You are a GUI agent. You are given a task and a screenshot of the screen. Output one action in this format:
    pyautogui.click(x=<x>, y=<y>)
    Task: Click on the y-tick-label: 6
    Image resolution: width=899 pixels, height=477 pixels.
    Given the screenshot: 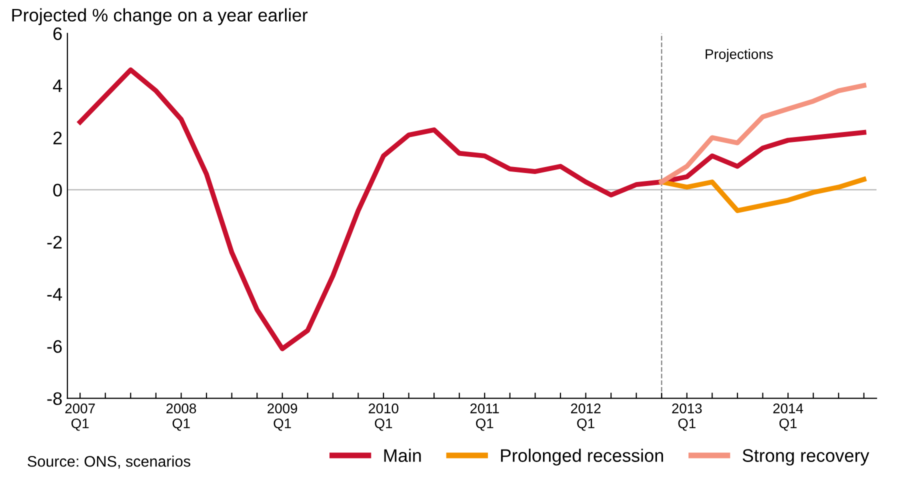 What is the action you would take?
    pyautogui.click(x=57, y=33)
    